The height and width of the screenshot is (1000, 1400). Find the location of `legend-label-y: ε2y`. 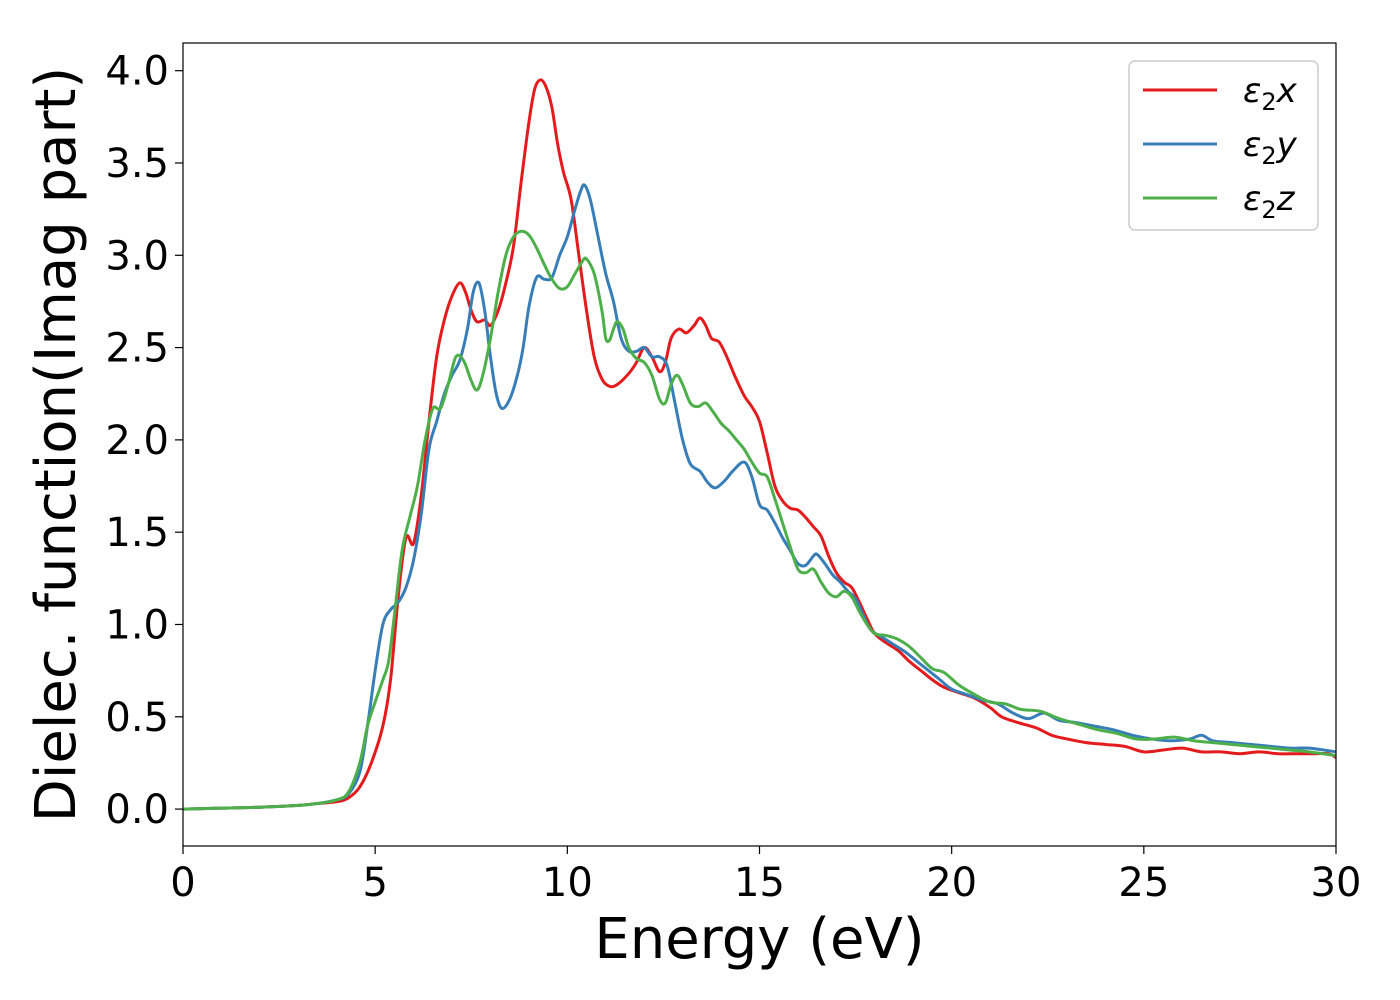

legend-label-y: ε2y is located at coordinates (1270, 147).